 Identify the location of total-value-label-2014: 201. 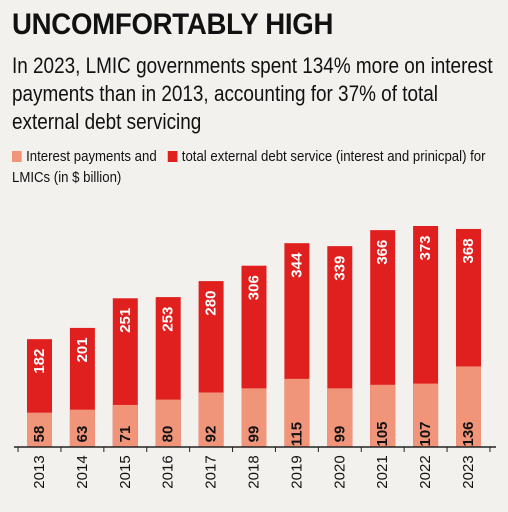
(82, 349).